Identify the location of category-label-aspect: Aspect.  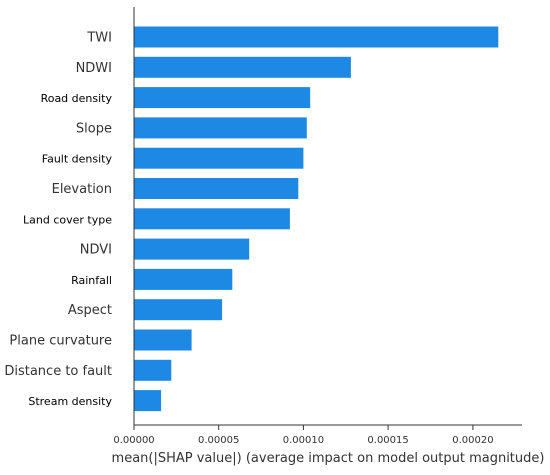
(90, 310).